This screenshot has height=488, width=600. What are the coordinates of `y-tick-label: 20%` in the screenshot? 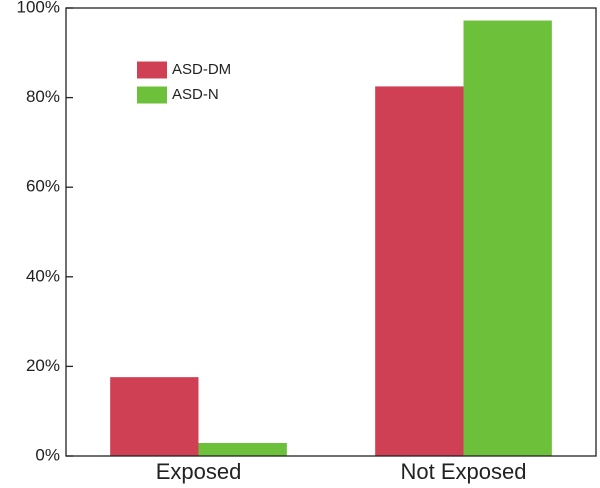 It's located at (43, 365).